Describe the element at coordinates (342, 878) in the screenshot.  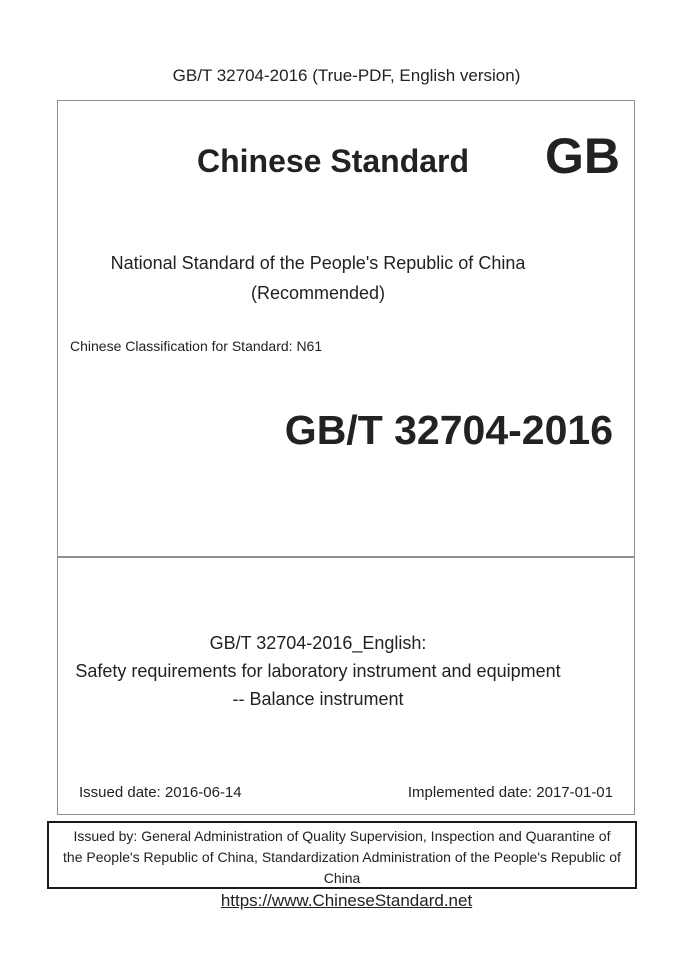
I see `issuer-line: China` at that location.